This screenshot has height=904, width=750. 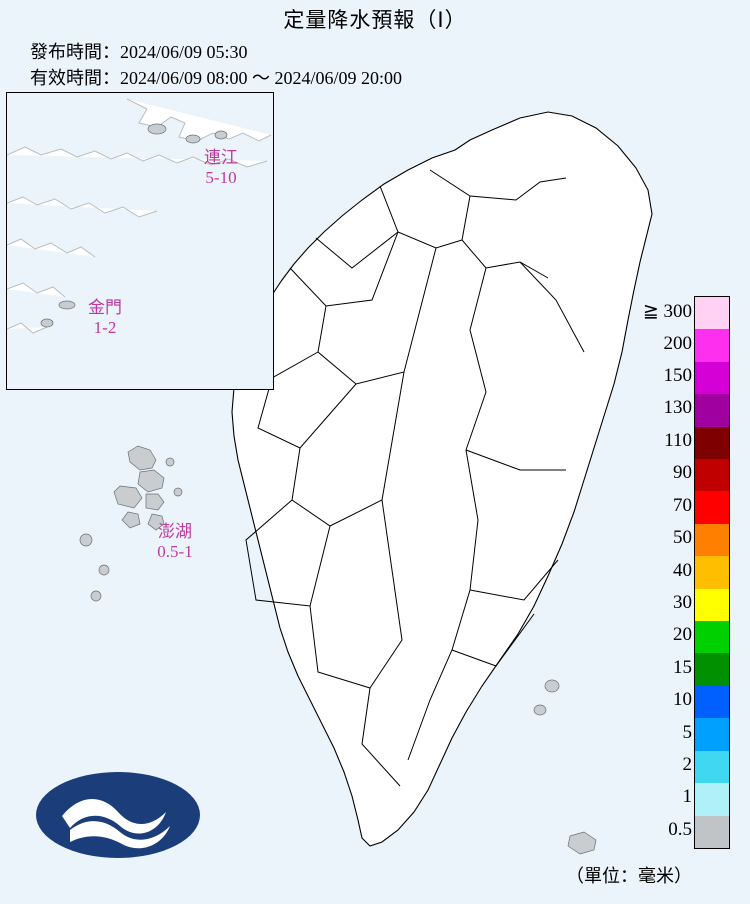 What do you see at coordinates (565, 767) in the screenshot?
I see `offshore-islets` at bounding box center [565, 767].